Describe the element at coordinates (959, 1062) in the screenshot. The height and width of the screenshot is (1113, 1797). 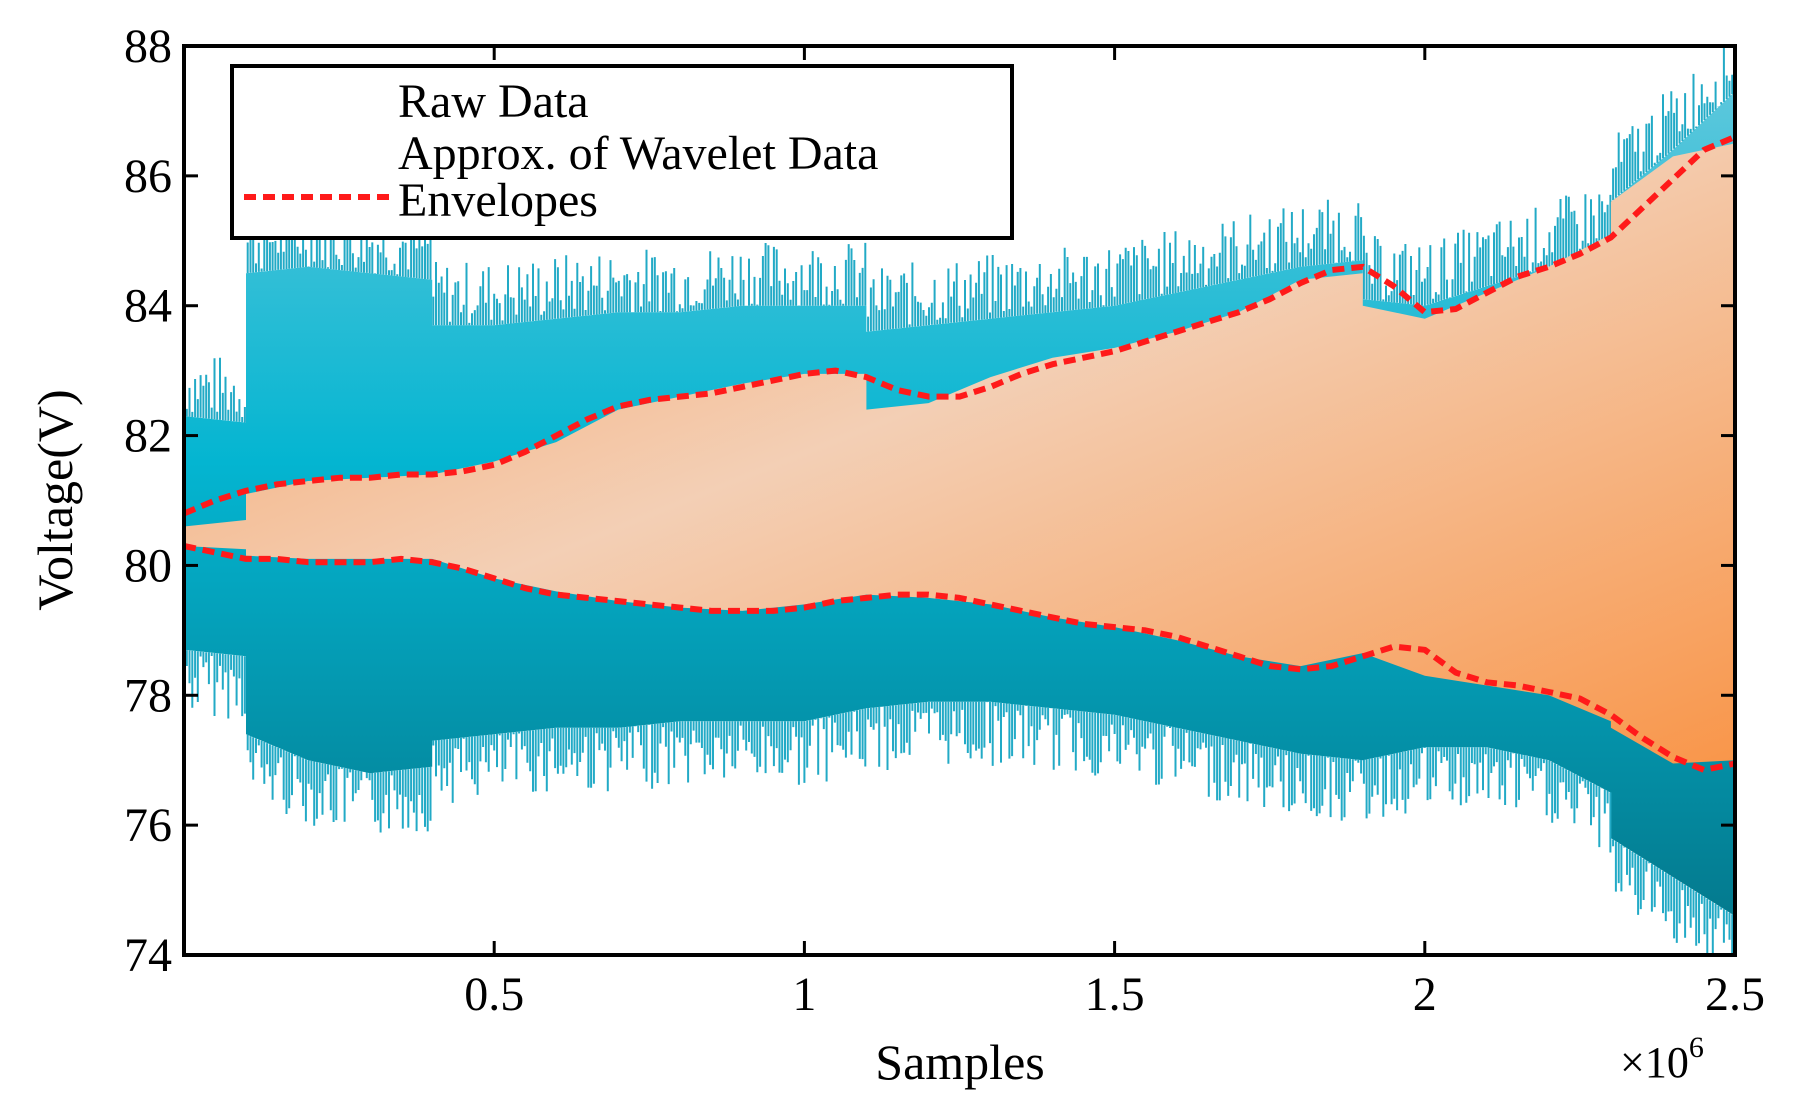
I see `x-axis-label: Samples` at that location.